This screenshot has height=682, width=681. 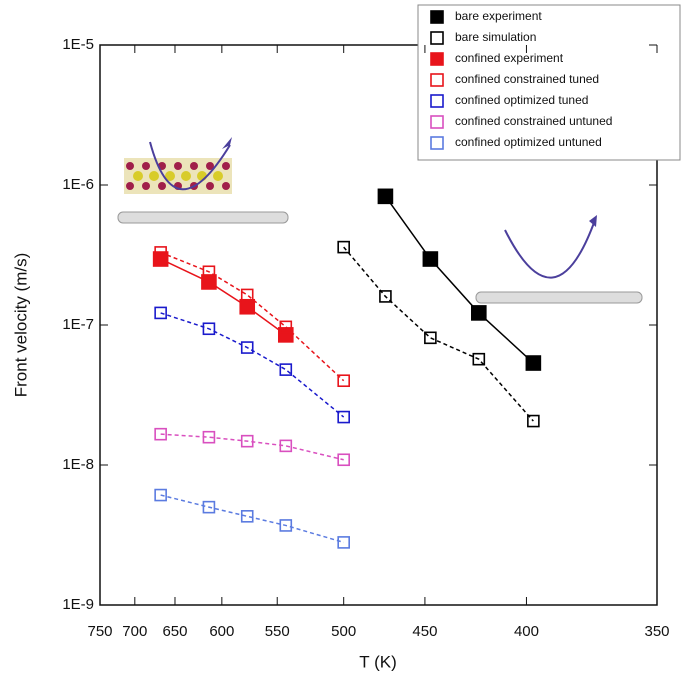 I want to click on y-tick-label: 1E-6, so click(x=78, y=184).